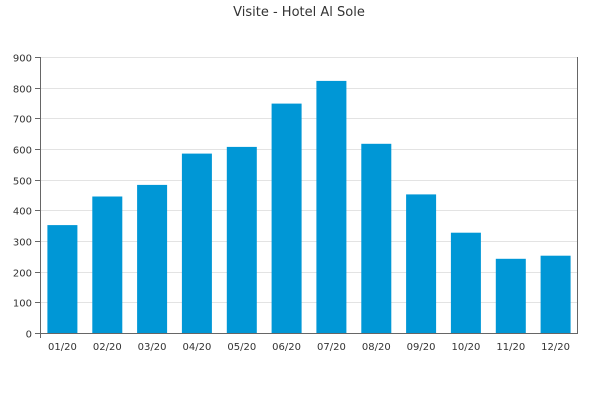 The height and width of the screenshot is (404, 600). What do you see at coordinates (29, 335) in the screenshot?
I see `y-tick-label: 0` at bounding box center [29, 335].